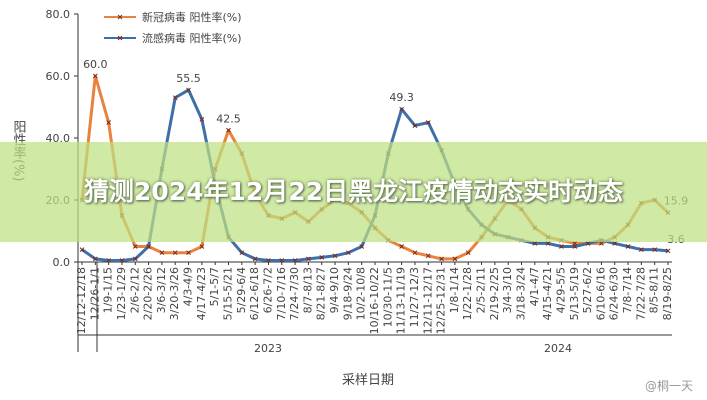 This screenshot has height=400, width=707. What do you see at coordinates (387, 297) in the screenshot?
I see `x-tick-label: 10/30-11/5` at bounding box center [387, 297].